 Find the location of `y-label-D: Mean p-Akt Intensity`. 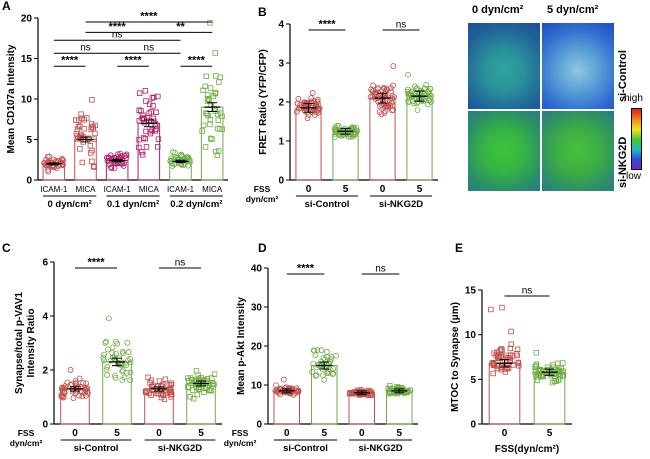

y-label-D: Mean p-Akt Intensity is located at coordinates (241, 346).